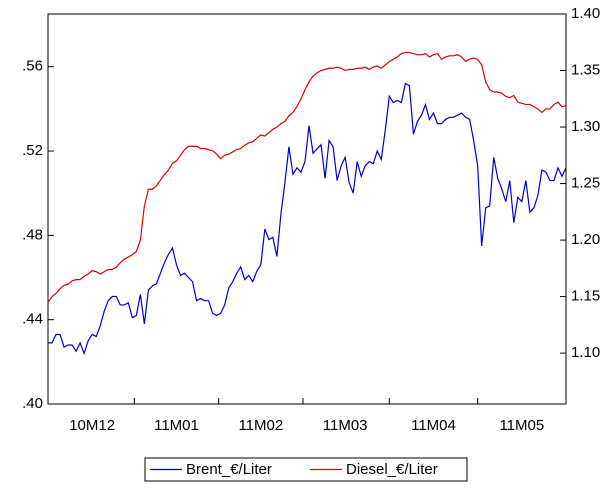  What do you see at coordinates (585, 183) in the screenshot?
I see `y2-tick-label: 1.25` at bounding box center [585, 183].